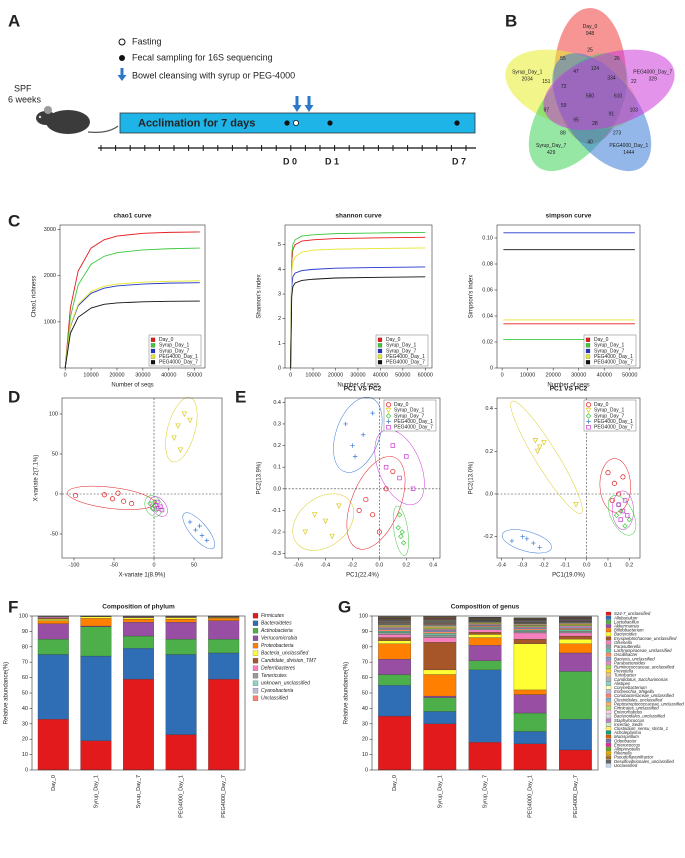 The width and height of the screenshot is (685, 858). What do you see at coordinates (627, 621) in the screenshot?
I see `legend-label: Lactobacillus` at bounding box center [627, 621].